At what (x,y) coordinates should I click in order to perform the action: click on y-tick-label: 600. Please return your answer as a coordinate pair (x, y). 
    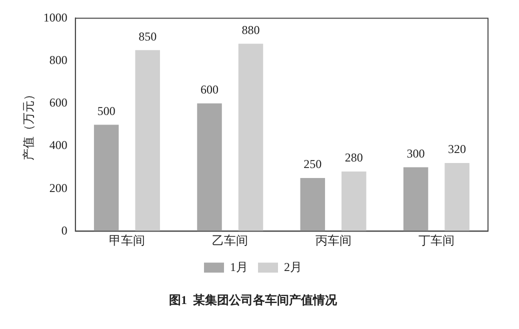
    Looking at the image, I should click on (58, 103).